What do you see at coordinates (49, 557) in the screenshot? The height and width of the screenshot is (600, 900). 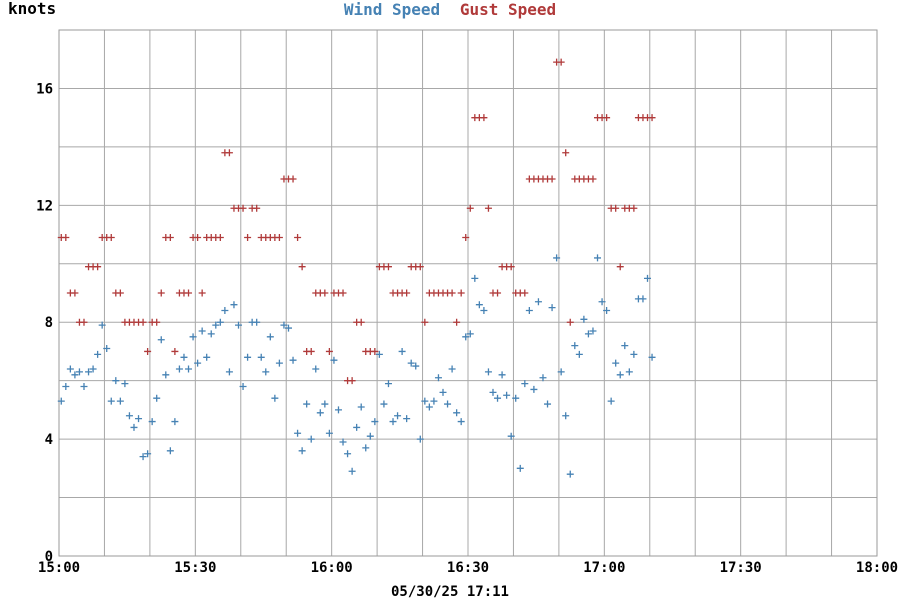 I see `y-tick-label: 0` at bounding box center [49, 557].